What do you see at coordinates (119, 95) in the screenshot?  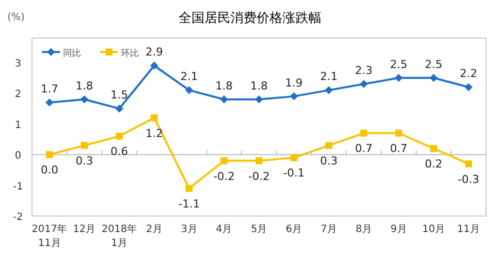 I see `data-label: 1.5` at bounding box center [119, 95].